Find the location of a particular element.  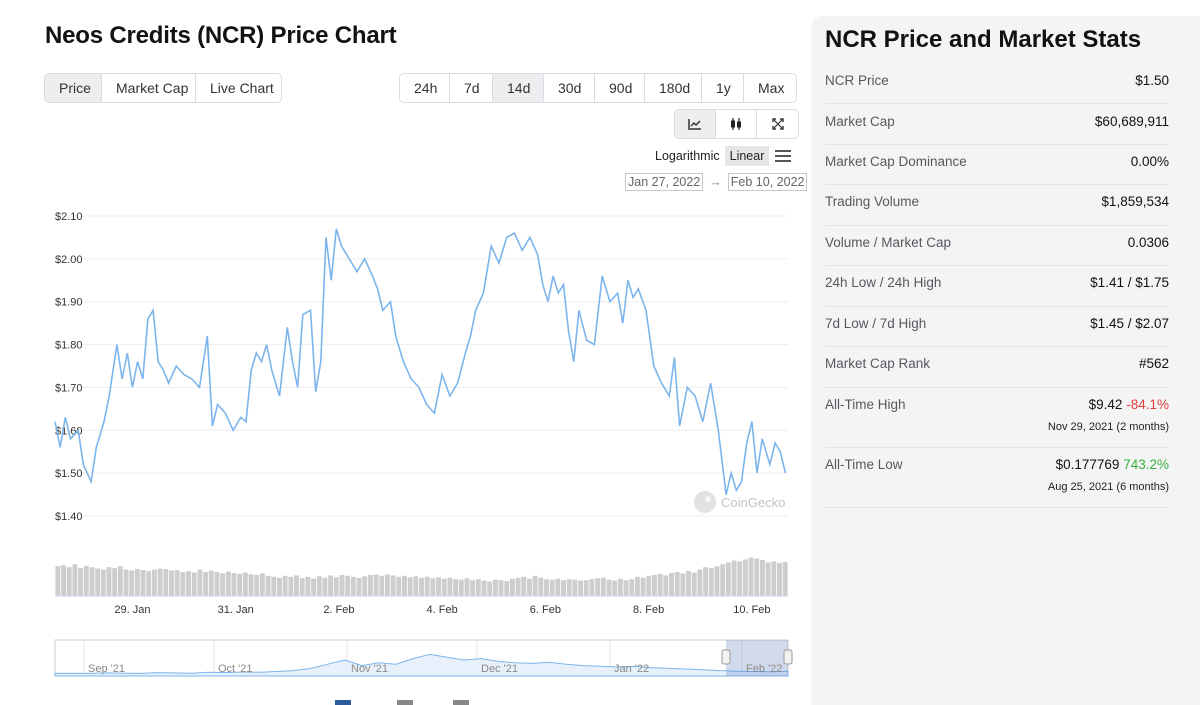

fullscreen-button is located at coordinates (777, 124).